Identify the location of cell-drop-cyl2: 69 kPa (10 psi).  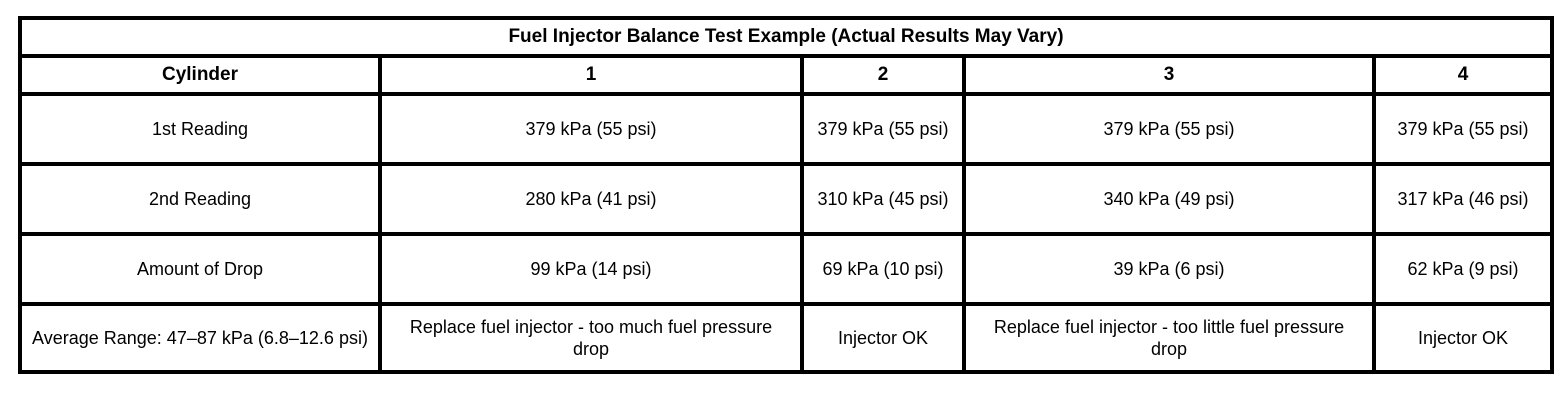
(883, 269).